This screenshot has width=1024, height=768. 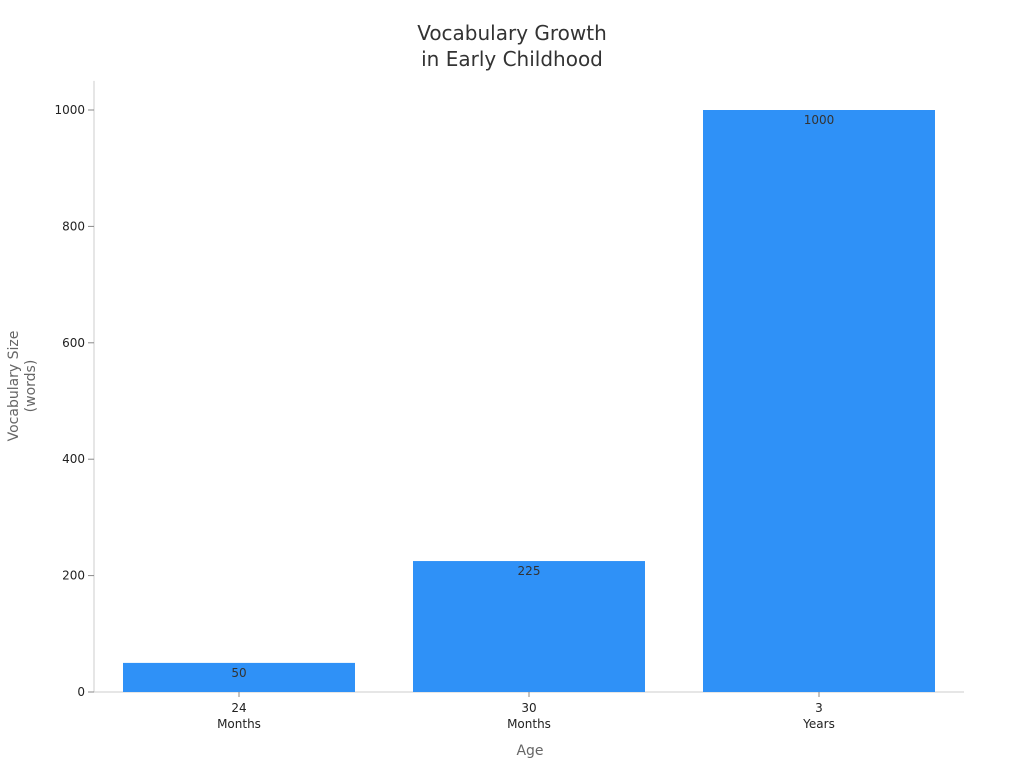 What do you see at coordinates (512, 59) in the screenshot?
I see `chart-title-line-2: in Early Childhood` at bounding box center [512, 59].